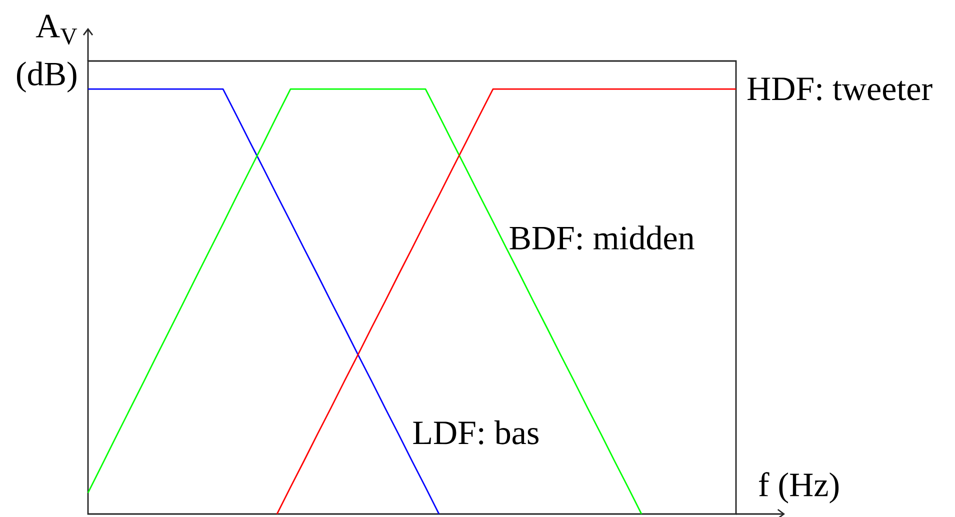 The height and width of the screenshot is (517, 955). What do you see at coordinates (602, 238) in the screenshot?
I see `series-label: BDF: midden` at bounding box center [602, 238].